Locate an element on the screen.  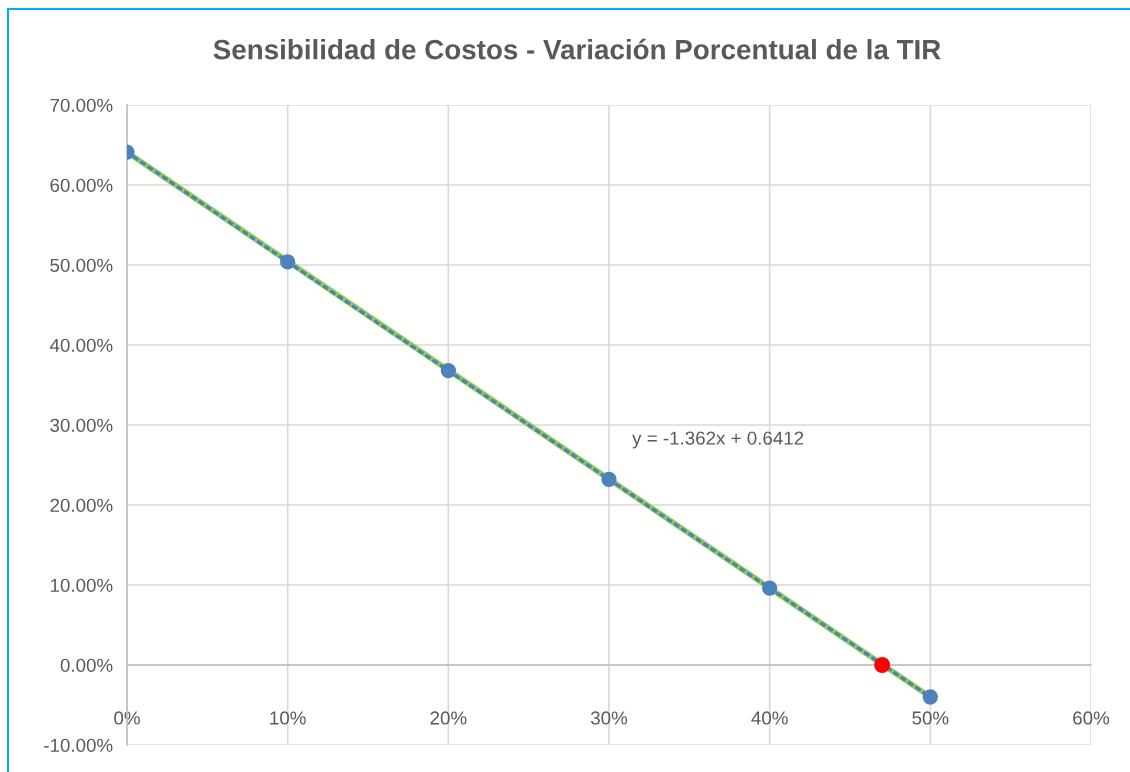
x-tick-label: 50% is located at coordinates (930, 718).